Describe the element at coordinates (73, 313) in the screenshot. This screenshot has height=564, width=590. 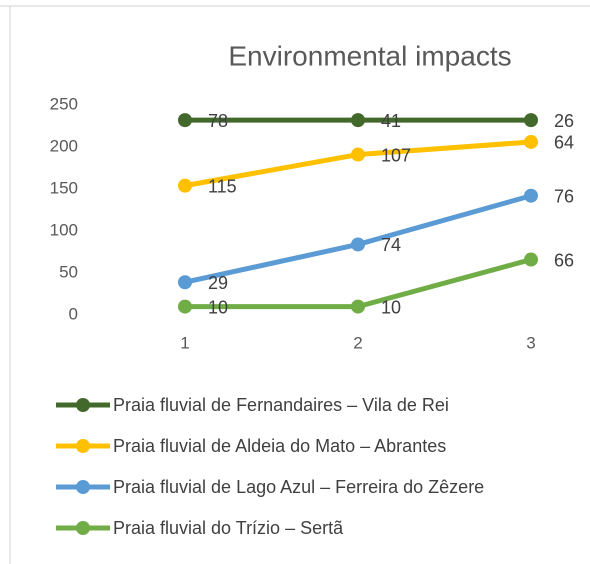
I see `y-tick-label: 0` at that location.